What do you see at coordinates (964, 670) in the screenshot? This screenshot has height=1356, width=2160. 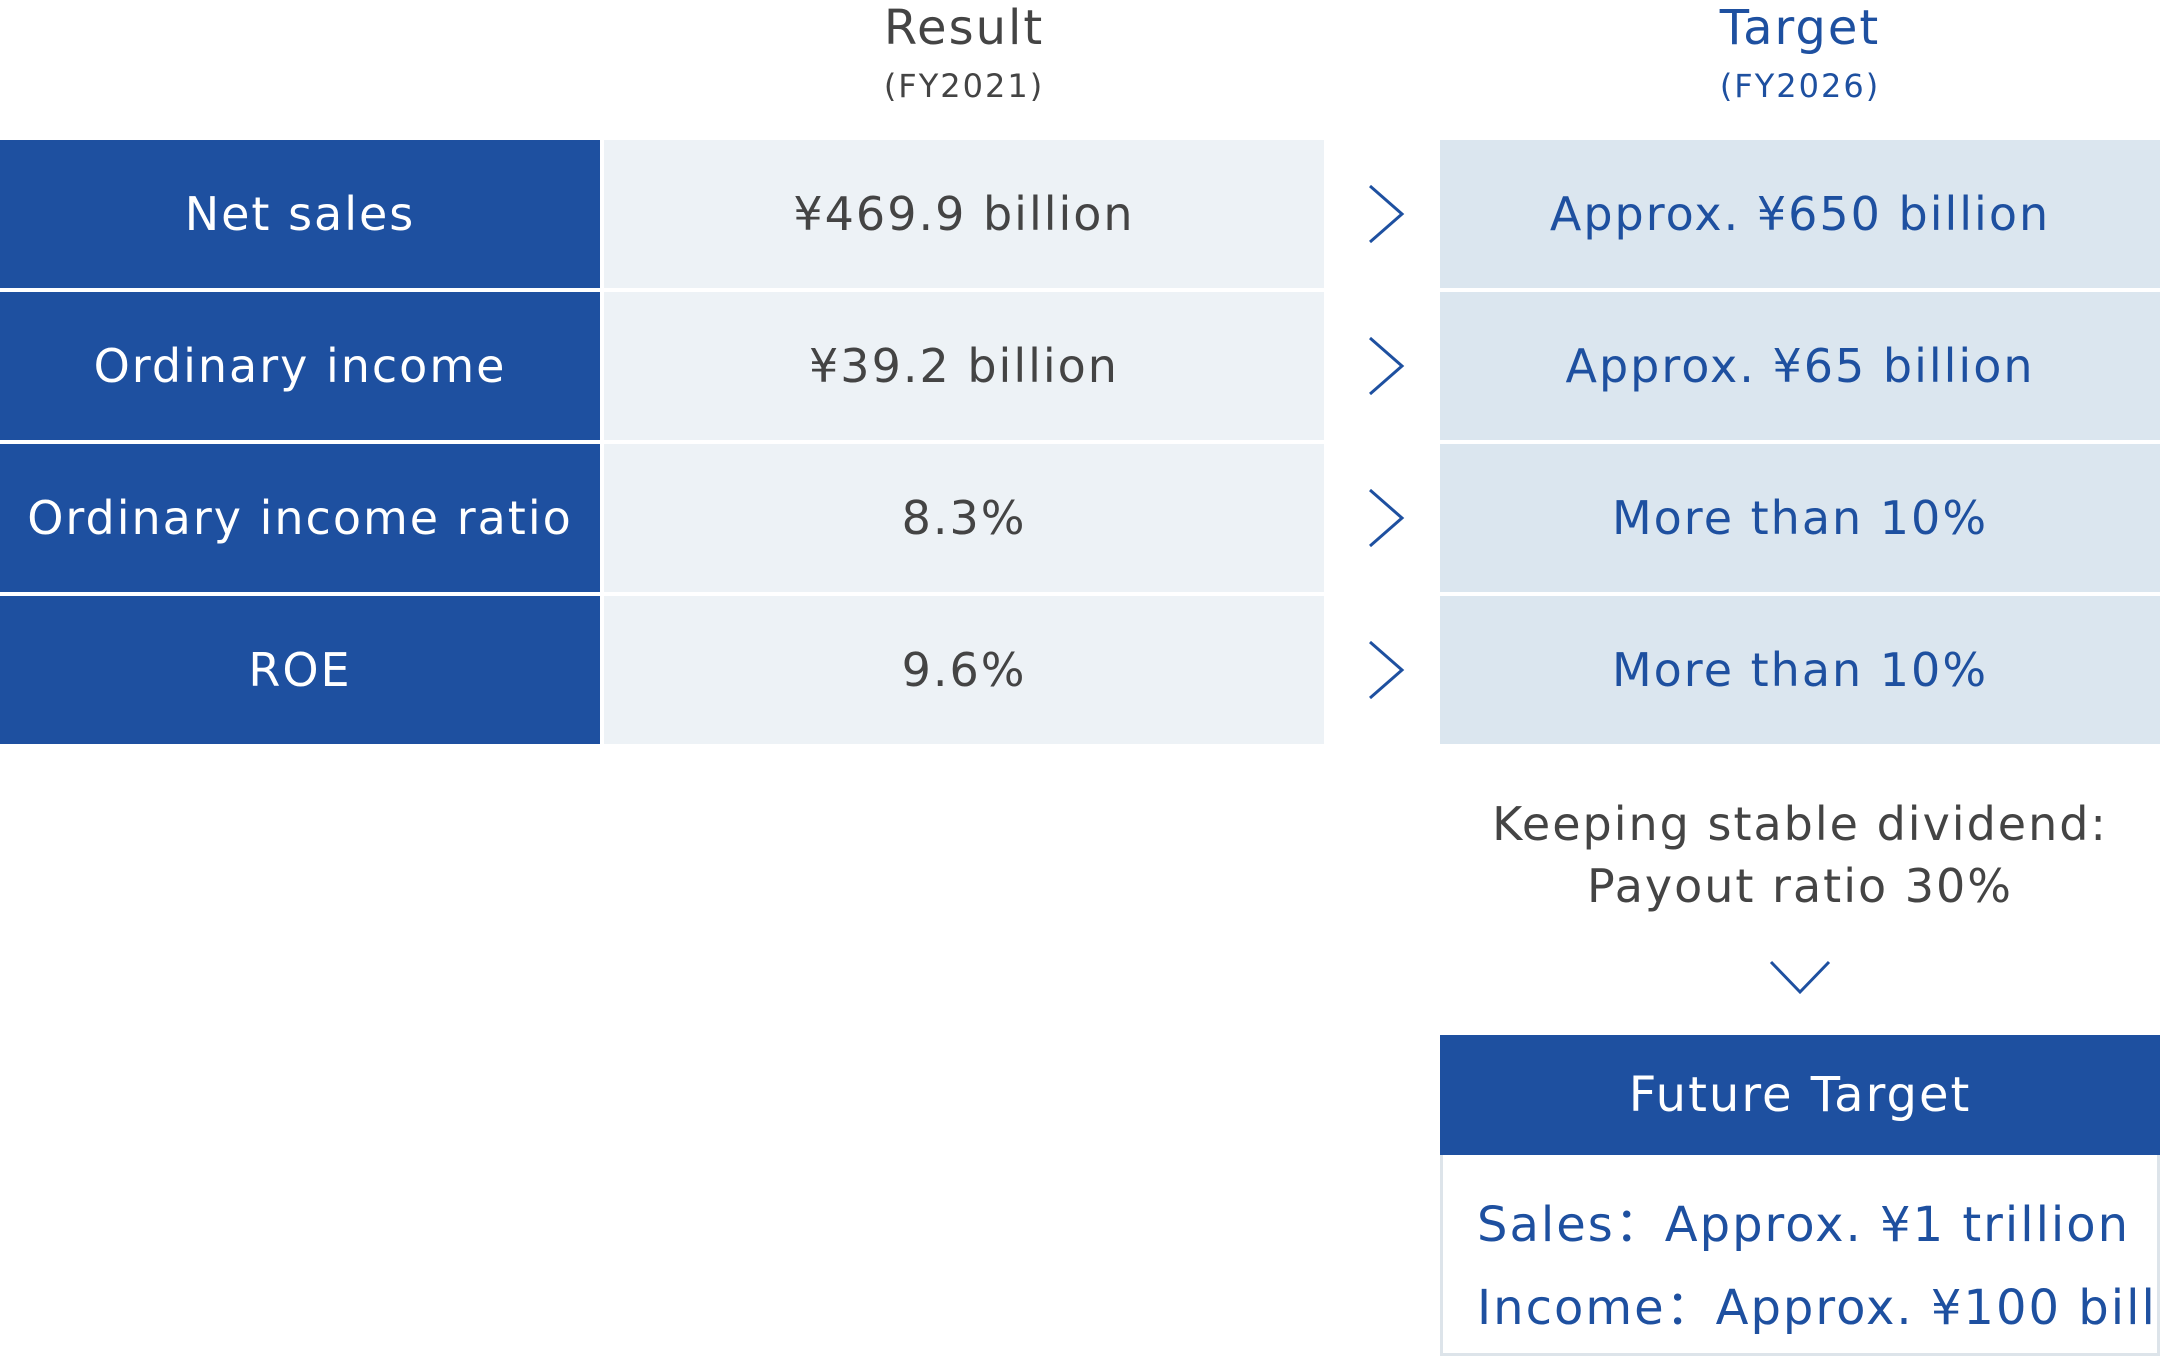 I see `result-value: 9.6%` at bounding box center [964, 670].